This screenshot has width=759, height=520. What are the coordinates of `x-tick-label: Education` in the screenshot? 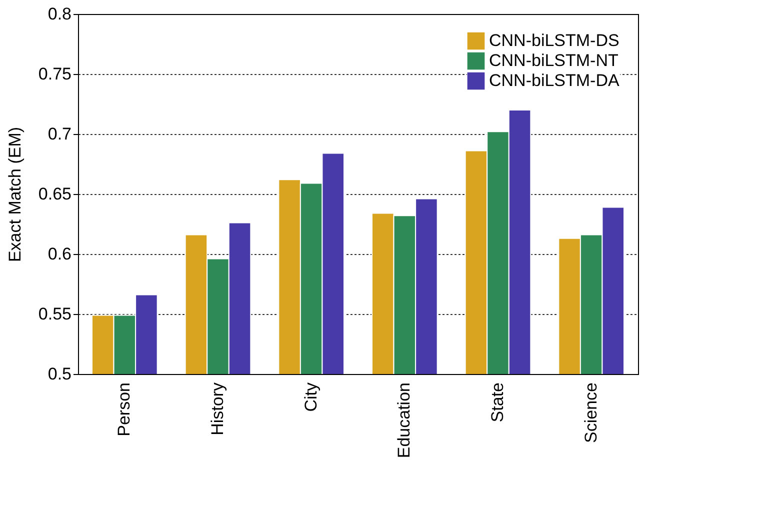 It's located at (404, 420).